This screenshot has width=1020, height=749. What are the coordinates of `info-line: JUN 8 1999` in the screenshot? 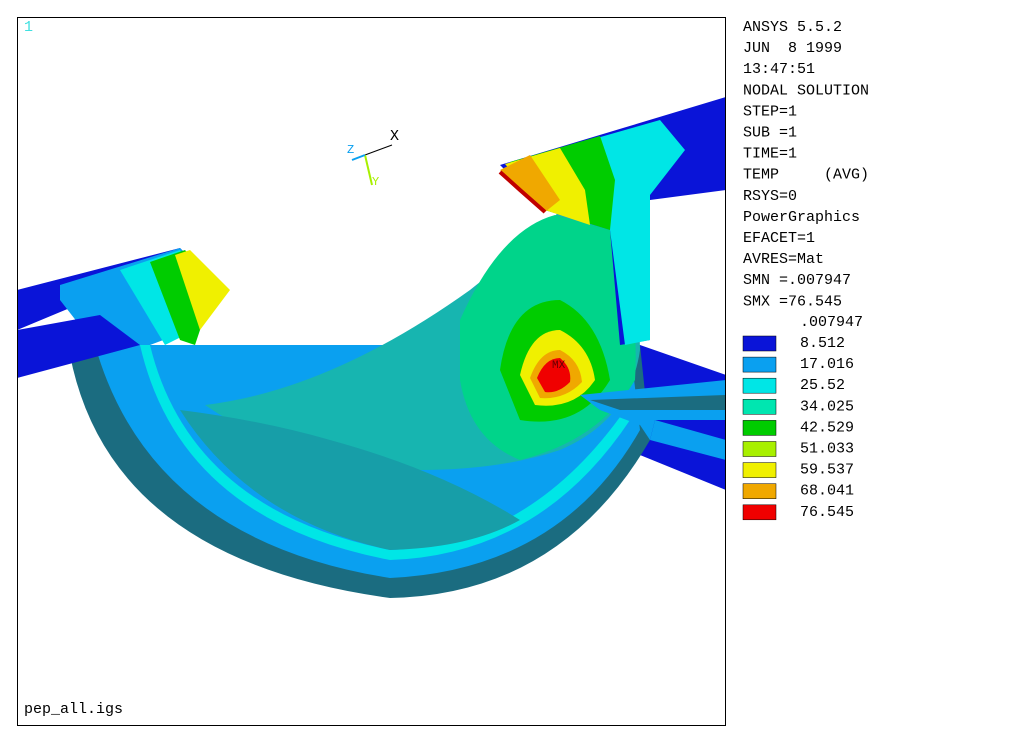 It's located at (792, 48).